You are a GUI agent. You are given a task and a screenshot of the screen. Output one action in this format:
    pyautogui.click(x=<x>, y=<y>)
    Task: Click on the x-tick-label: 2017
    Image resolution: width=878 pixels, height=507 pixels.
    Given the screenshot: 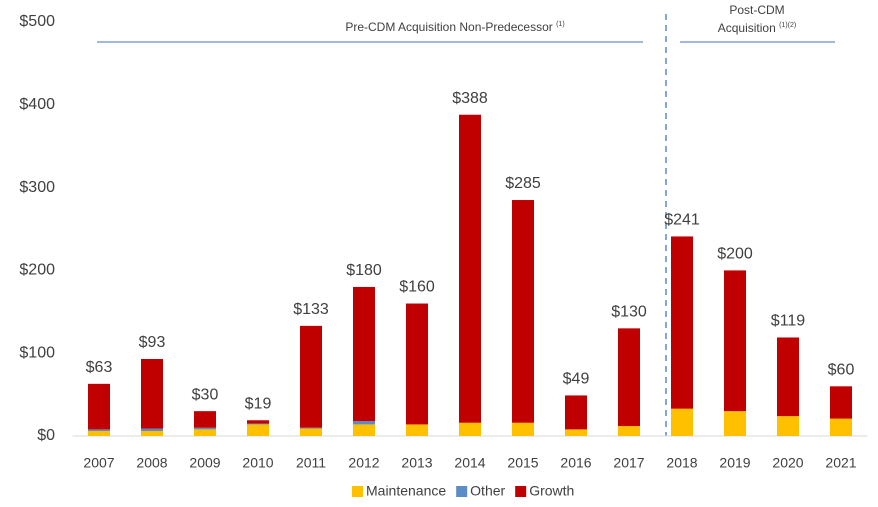 What is the action you would take?
    pyautogui.click(x=628, y=463)
    